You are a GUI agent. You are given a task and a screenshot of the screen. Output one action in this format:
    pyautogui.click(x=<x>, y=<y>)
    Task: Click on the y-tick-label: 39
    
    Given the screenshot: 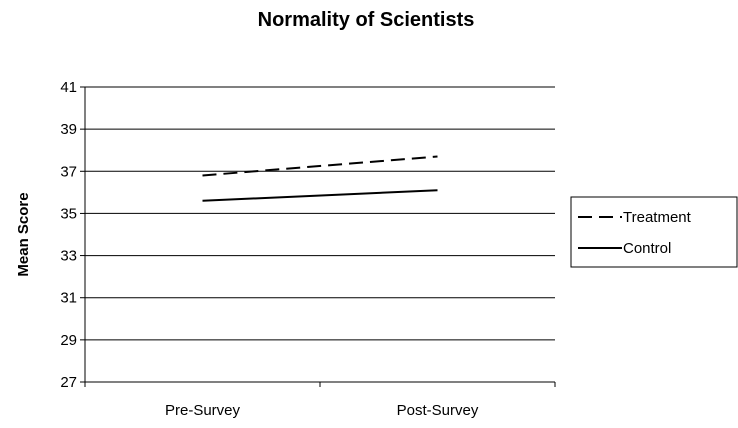 What is the action you would take?
    pyautogui.click(x=68, y=129)
    